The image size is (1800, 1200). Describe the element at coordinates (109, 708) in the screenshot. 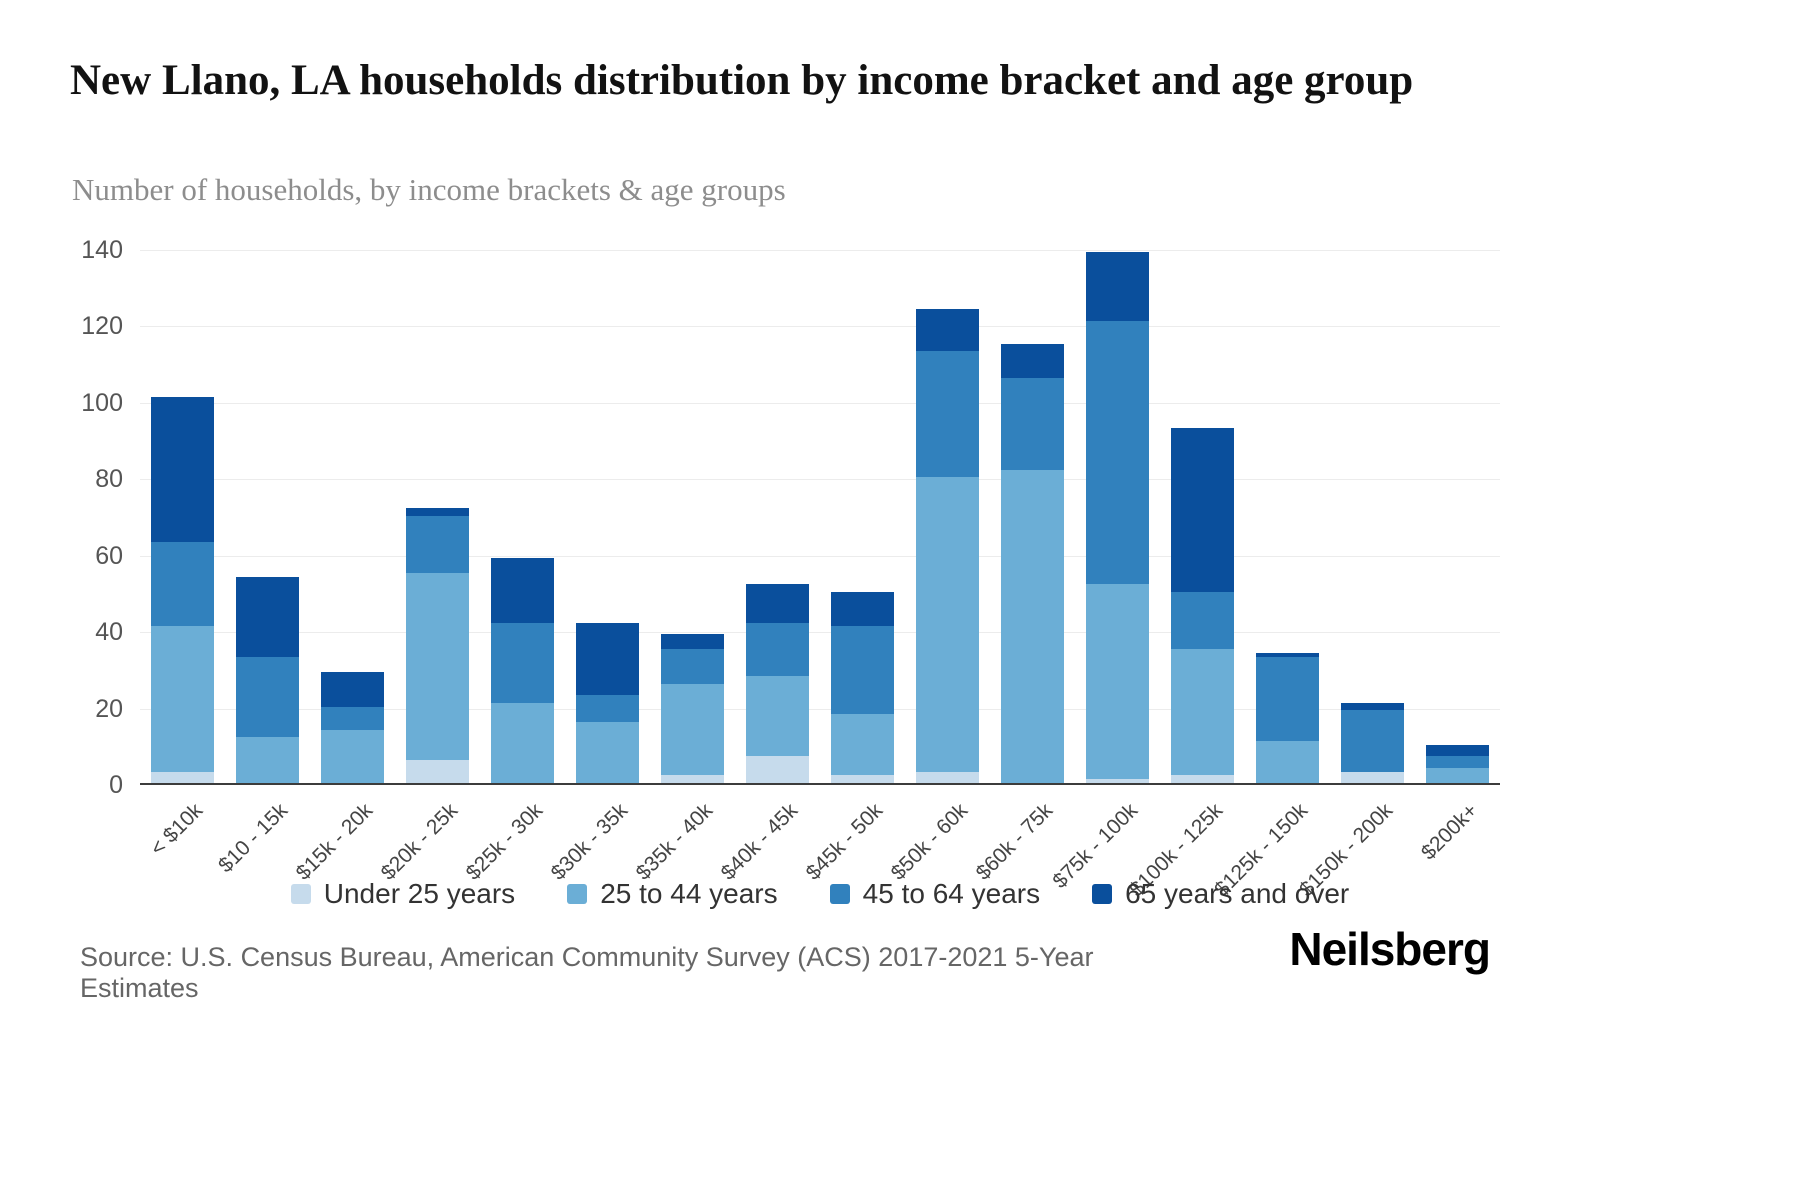

I see `y-axis-tick-label: 20` at that location.